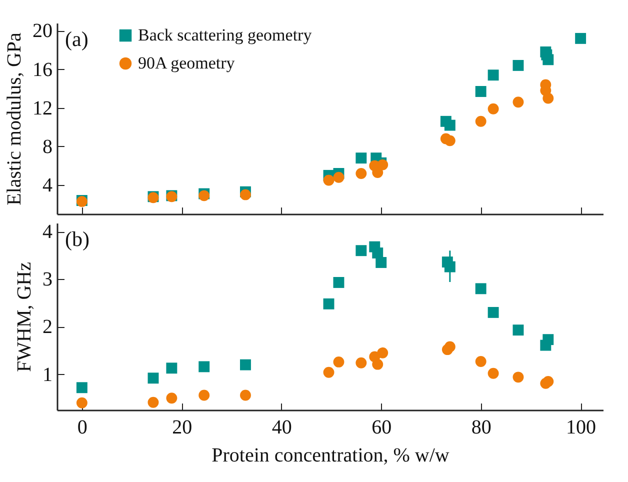  What do you see at coordinates (182, 427) in the screenshot?
I see `x-tick-label: 20` at bounding box center [182, 427].